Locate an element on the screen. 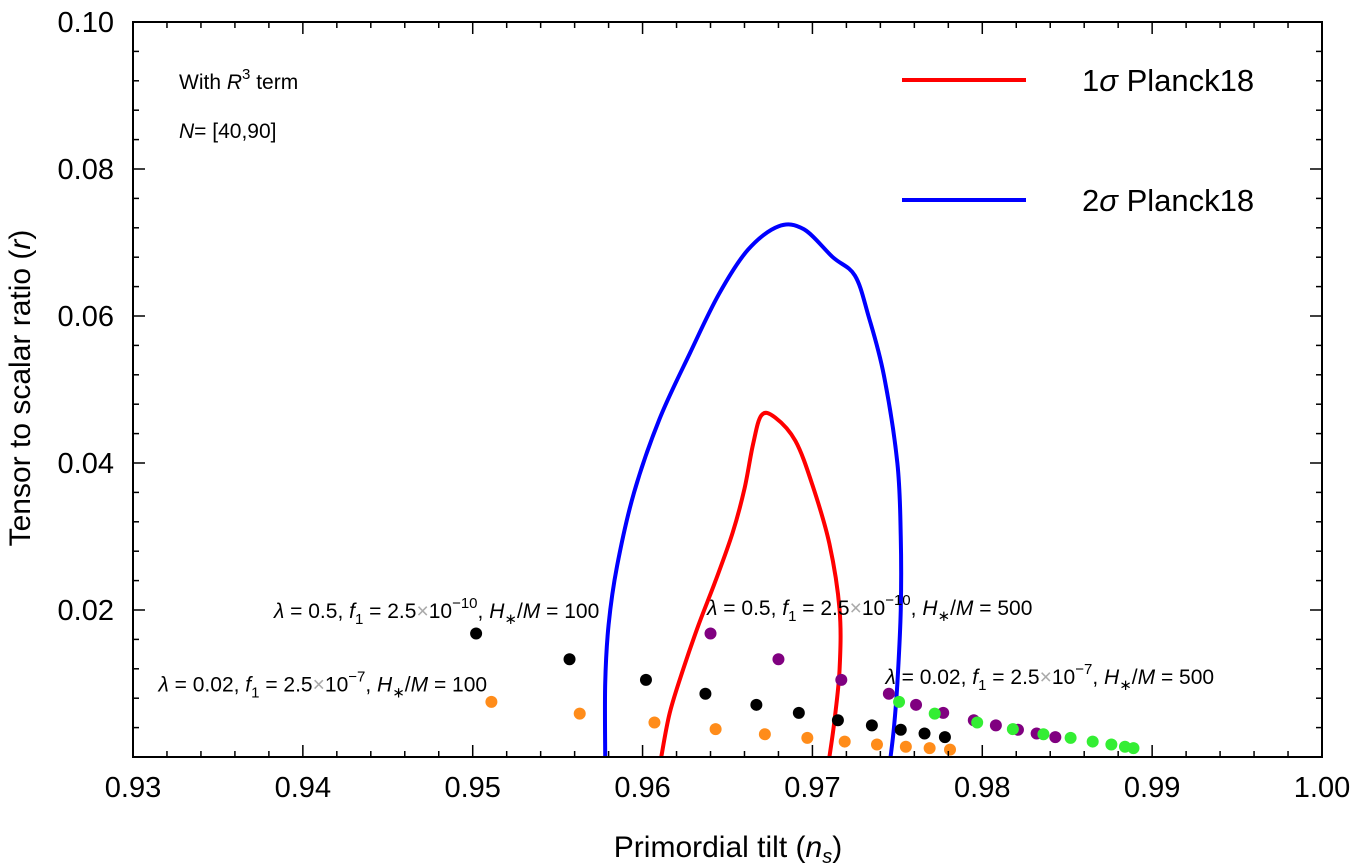 Image resolution: width=1358 pixels, height=866 pixels. x-tick-label: 0.94 is located at coordinates (303, 788).